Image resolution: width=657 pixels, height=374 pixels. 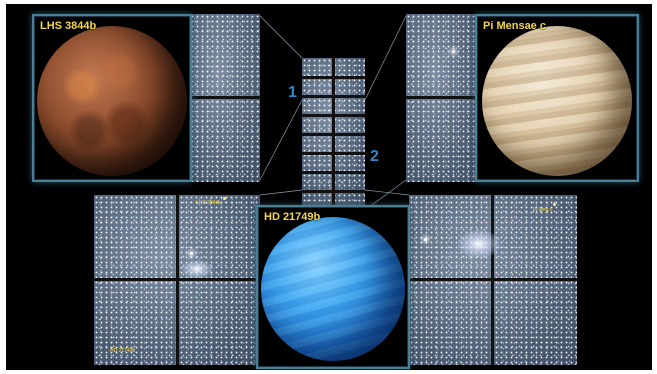 What do you see at coordinates (557, 101) in the screenshot?
I see `planet-pi-mensae-c` at bounding box center [557, 101].